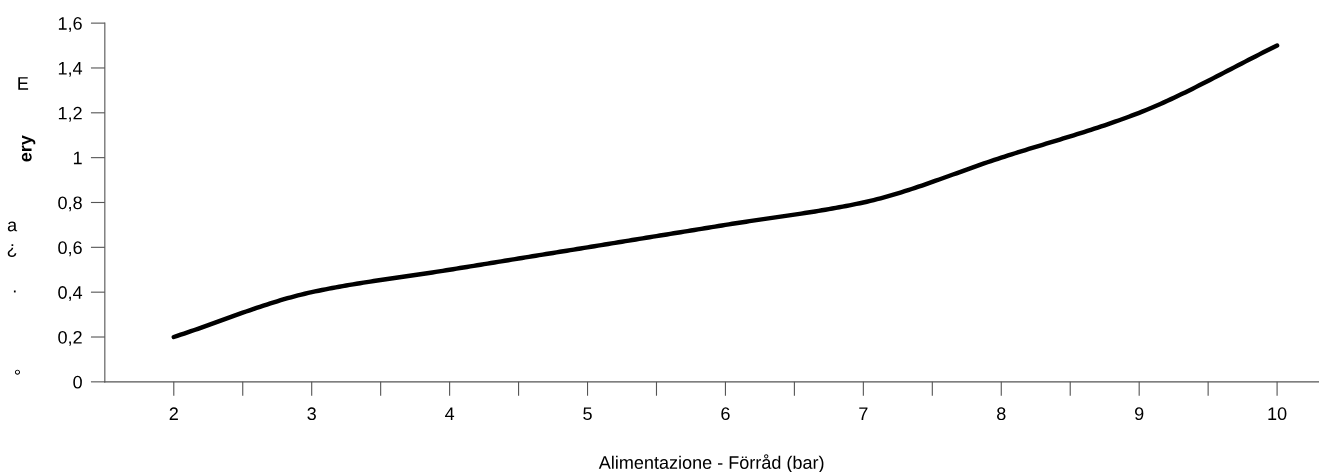 Image resolution: width=1344 pixels, height=472 pixels. Describe the element at coordinates (23, 83) in the screenshot. I see `text: E` at that location.